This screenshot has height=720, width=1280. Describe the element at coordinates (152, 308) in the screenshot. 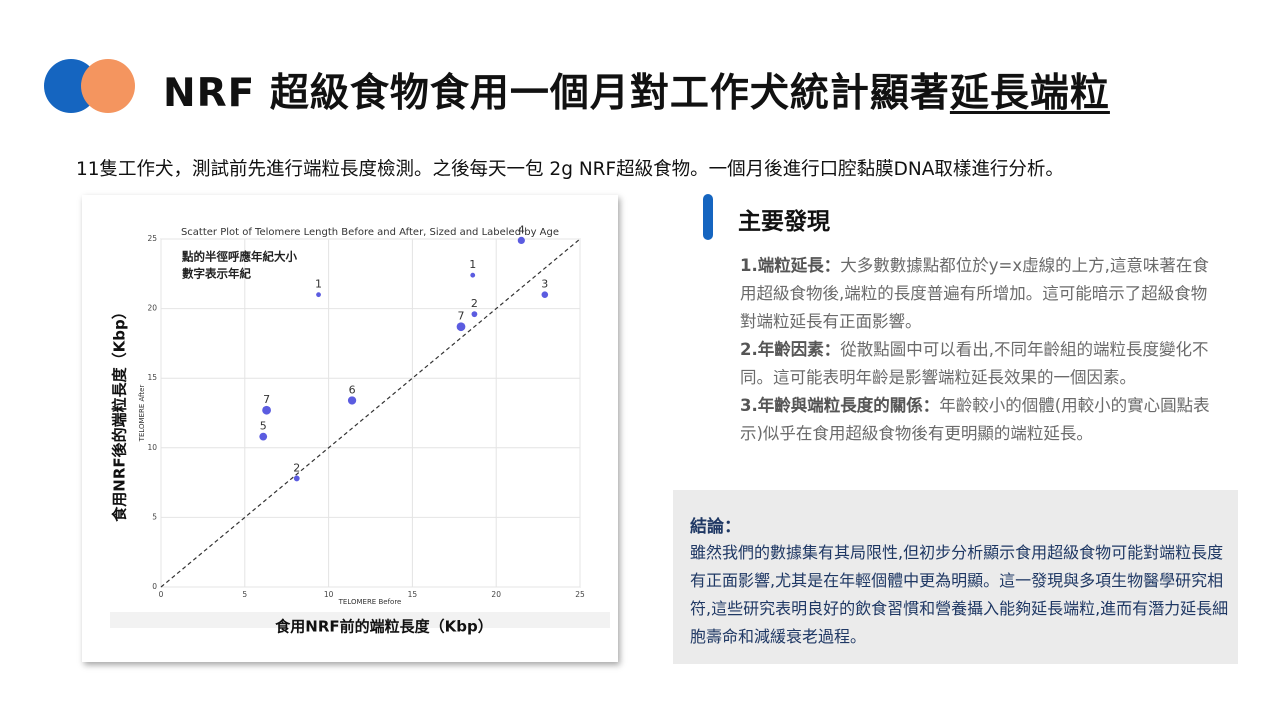

I see `y-tick-label: 20` at that location.